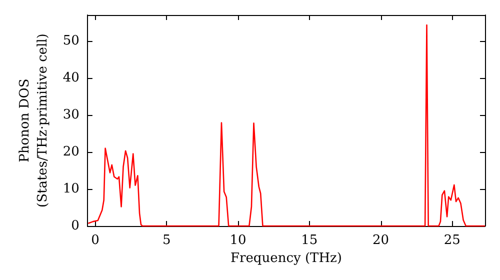  What do you see at coordinates (309, 240) in the screenshot?
I see `x-tick-label: 15` at bounding box center [309, 240].